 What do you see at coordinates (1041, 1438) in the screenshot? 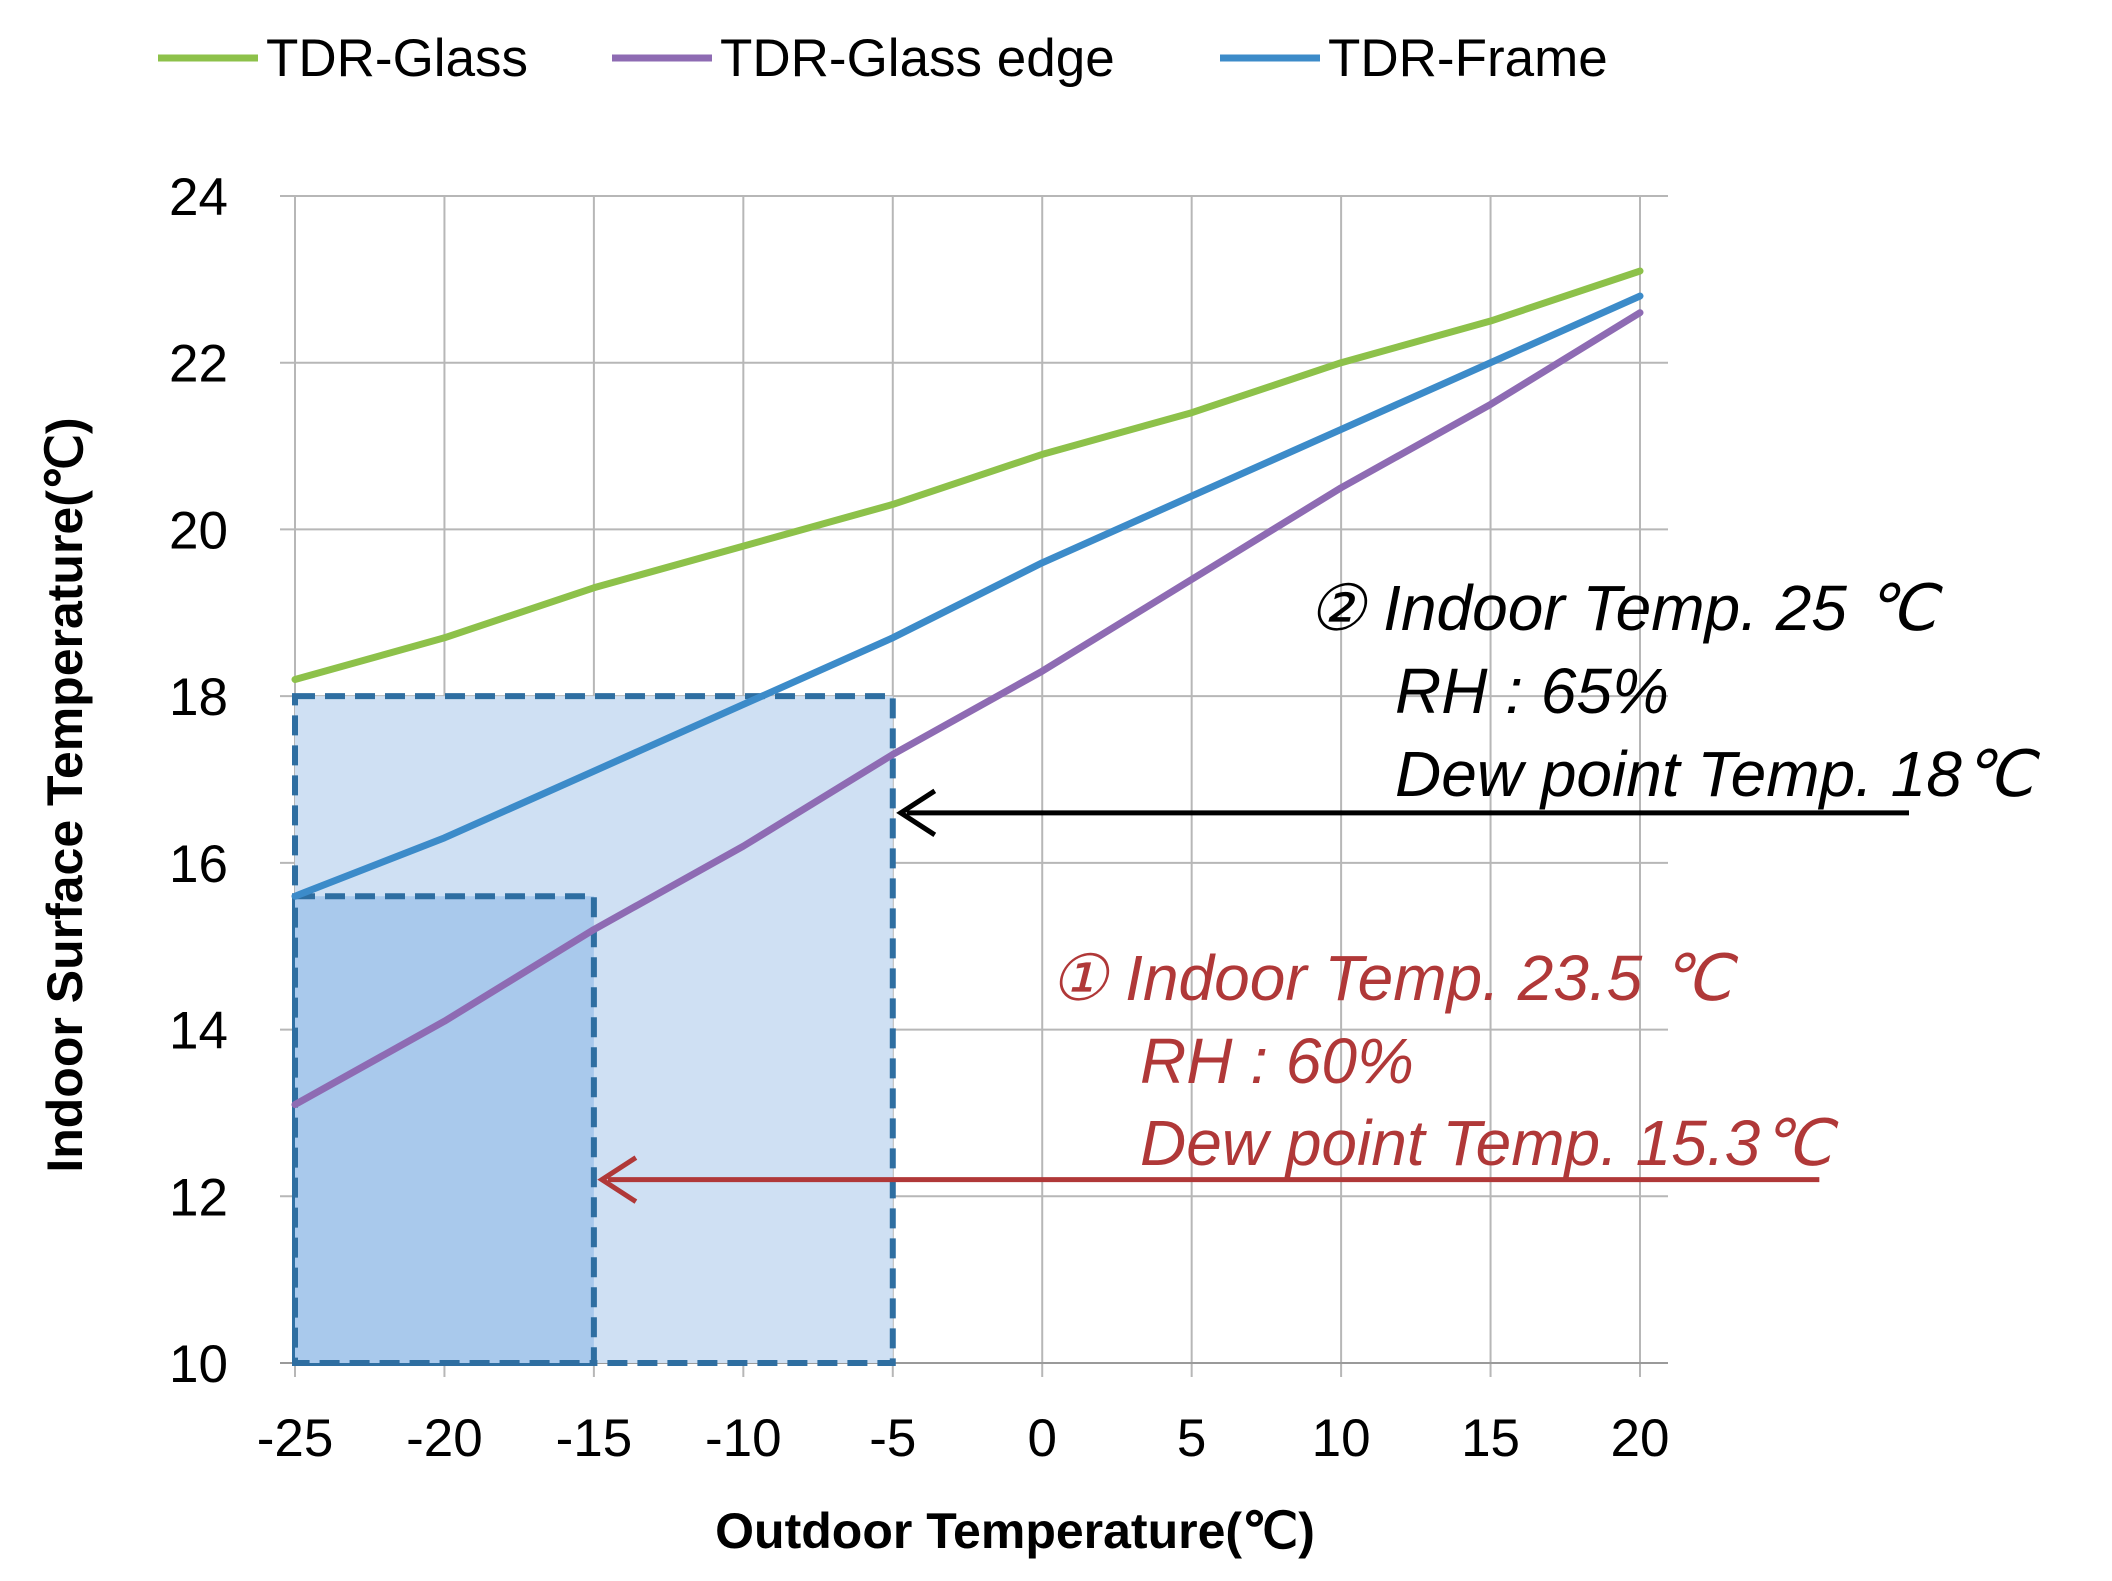
I see `x-tick-label: 0` at bounding box center [1041, 1438].